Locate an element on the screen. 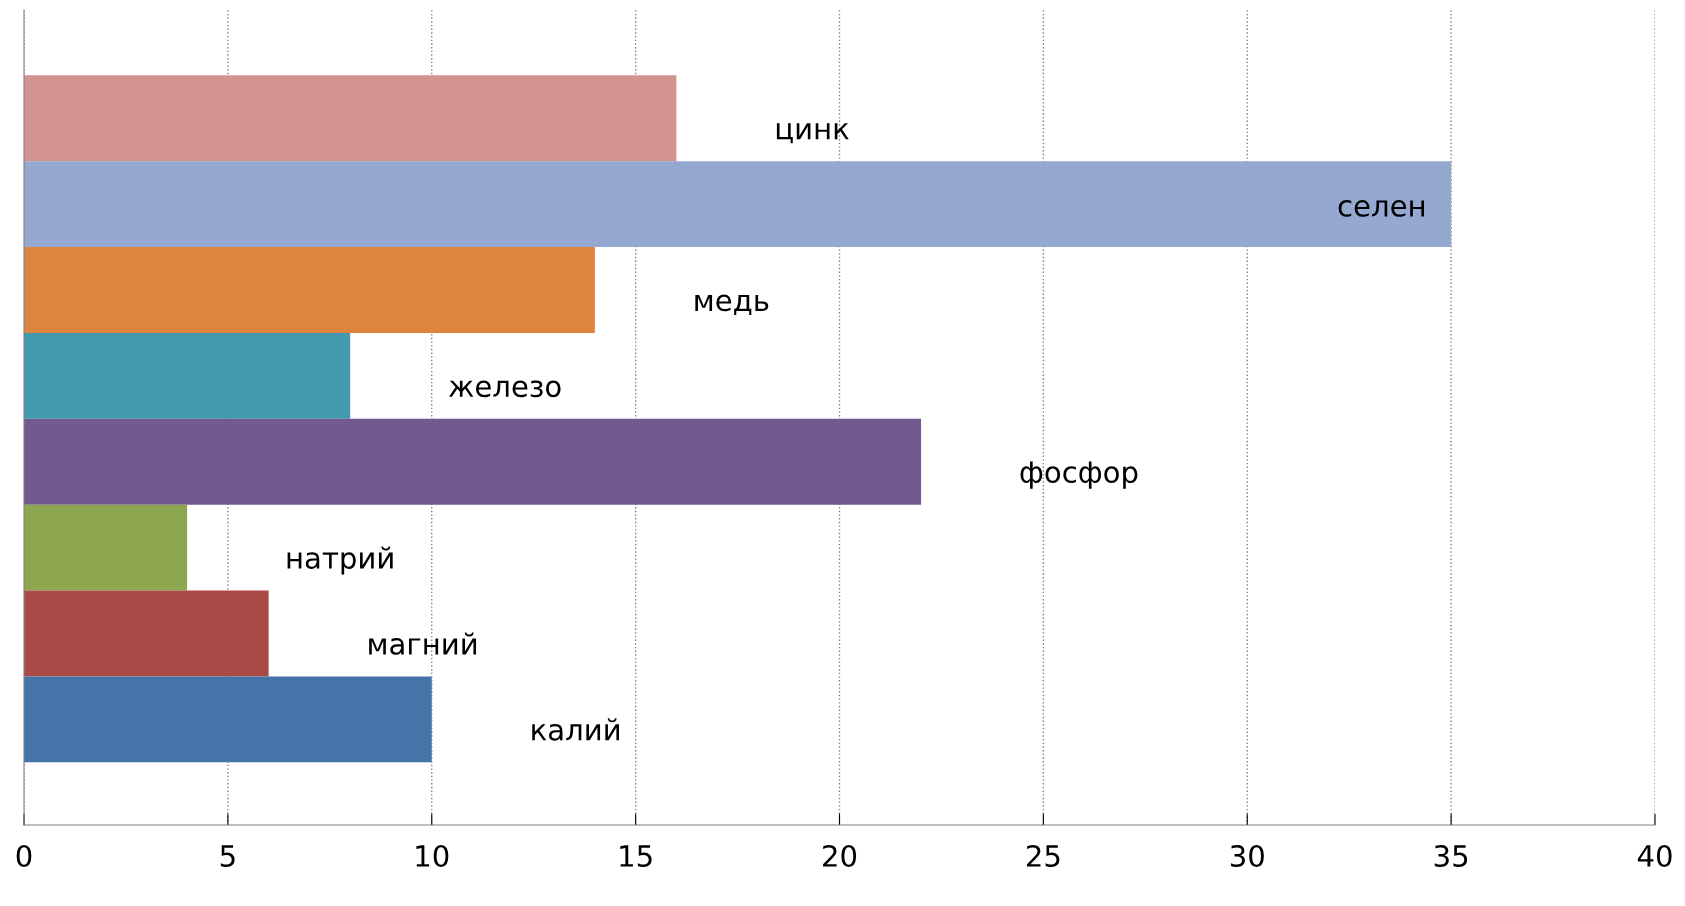 The width and height of the screenshot is (1685, 906). x-tick-label: 10 is located at coordinates (432, 856).